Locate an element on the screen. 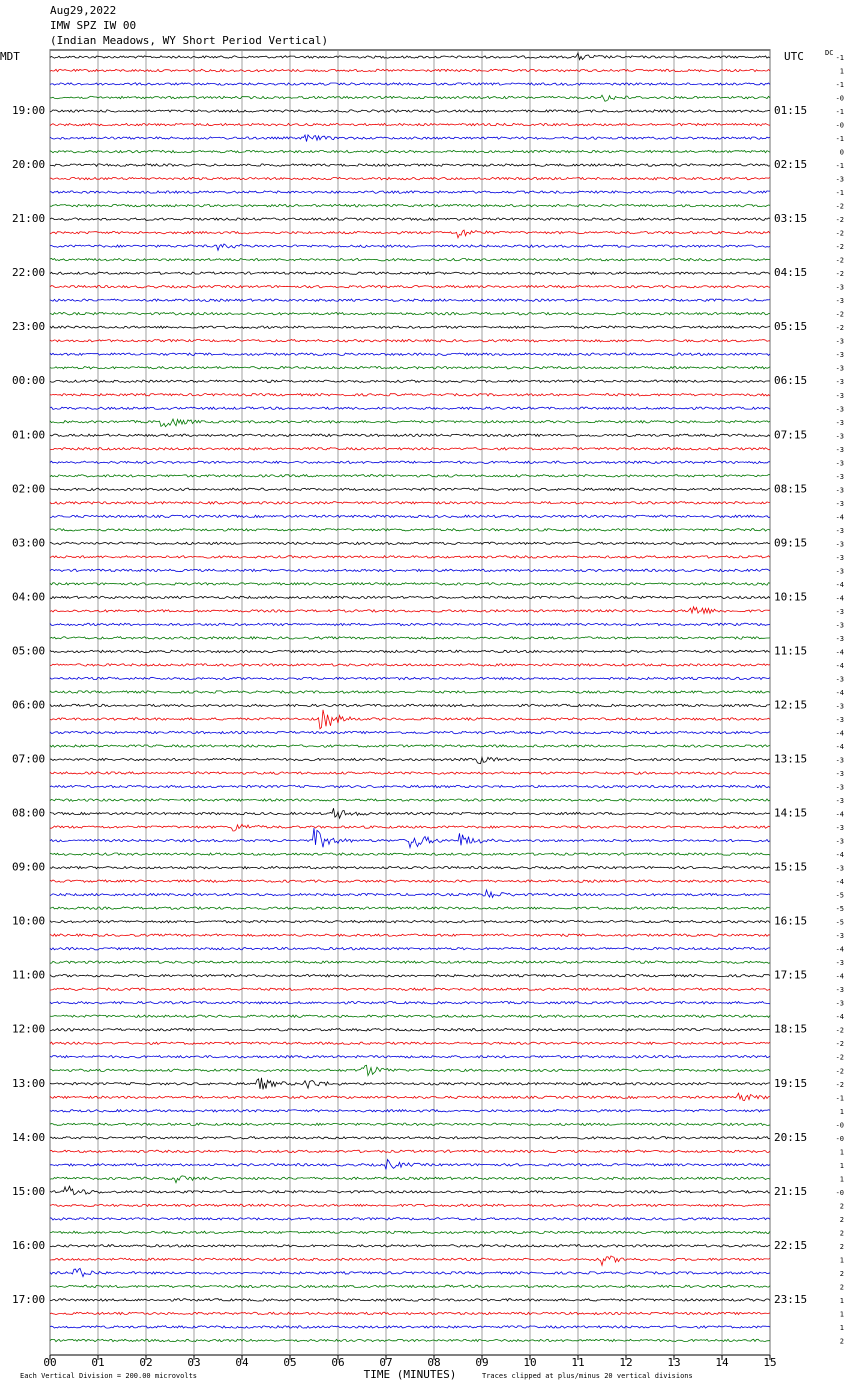 This screenshot has width=850, height=1390. utc-label: 09:15 is located at coordinates (790, 542).